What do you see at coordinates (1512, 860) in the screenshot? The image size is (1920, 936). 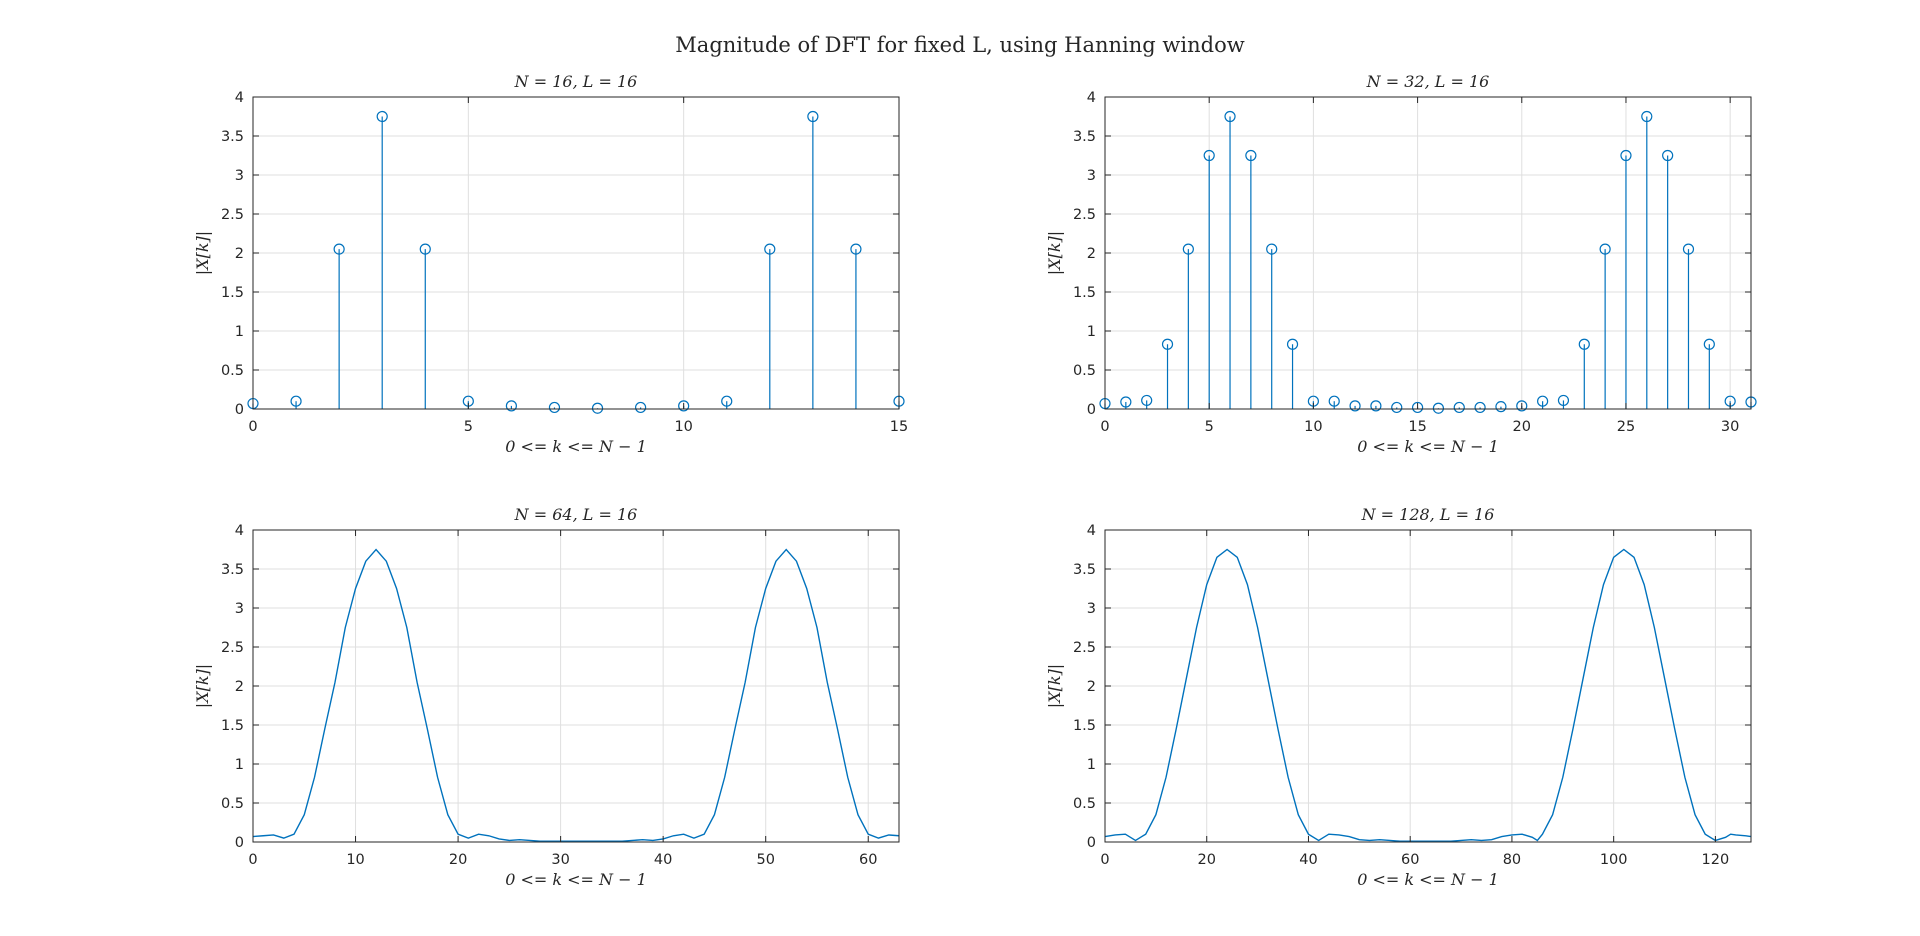 I see `x-tick-label: 80` at bounding box center [1512, 860].